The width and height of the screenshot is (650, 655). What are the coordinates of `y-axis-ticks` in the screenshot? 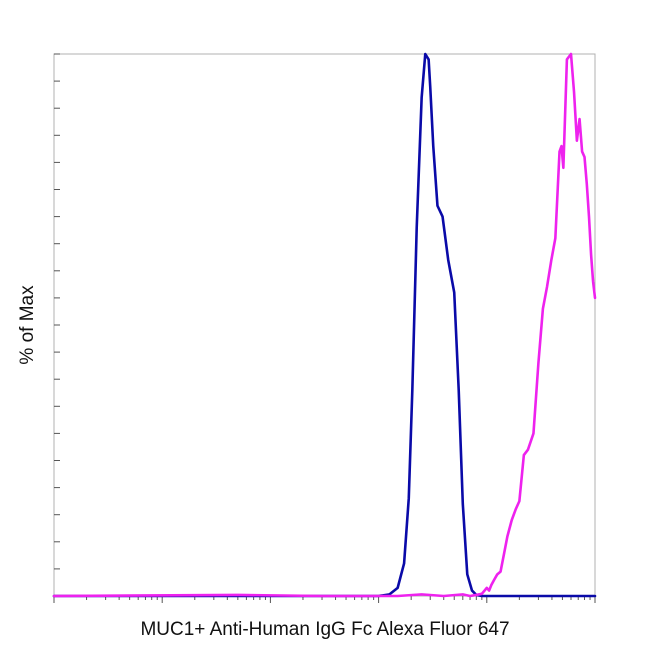 It's located at (57, 325).